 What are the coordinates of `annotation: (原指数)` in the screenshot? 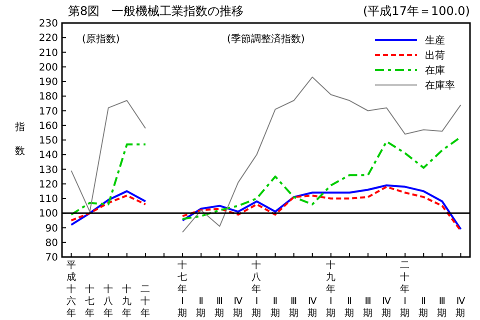 It's located at (101, 39).